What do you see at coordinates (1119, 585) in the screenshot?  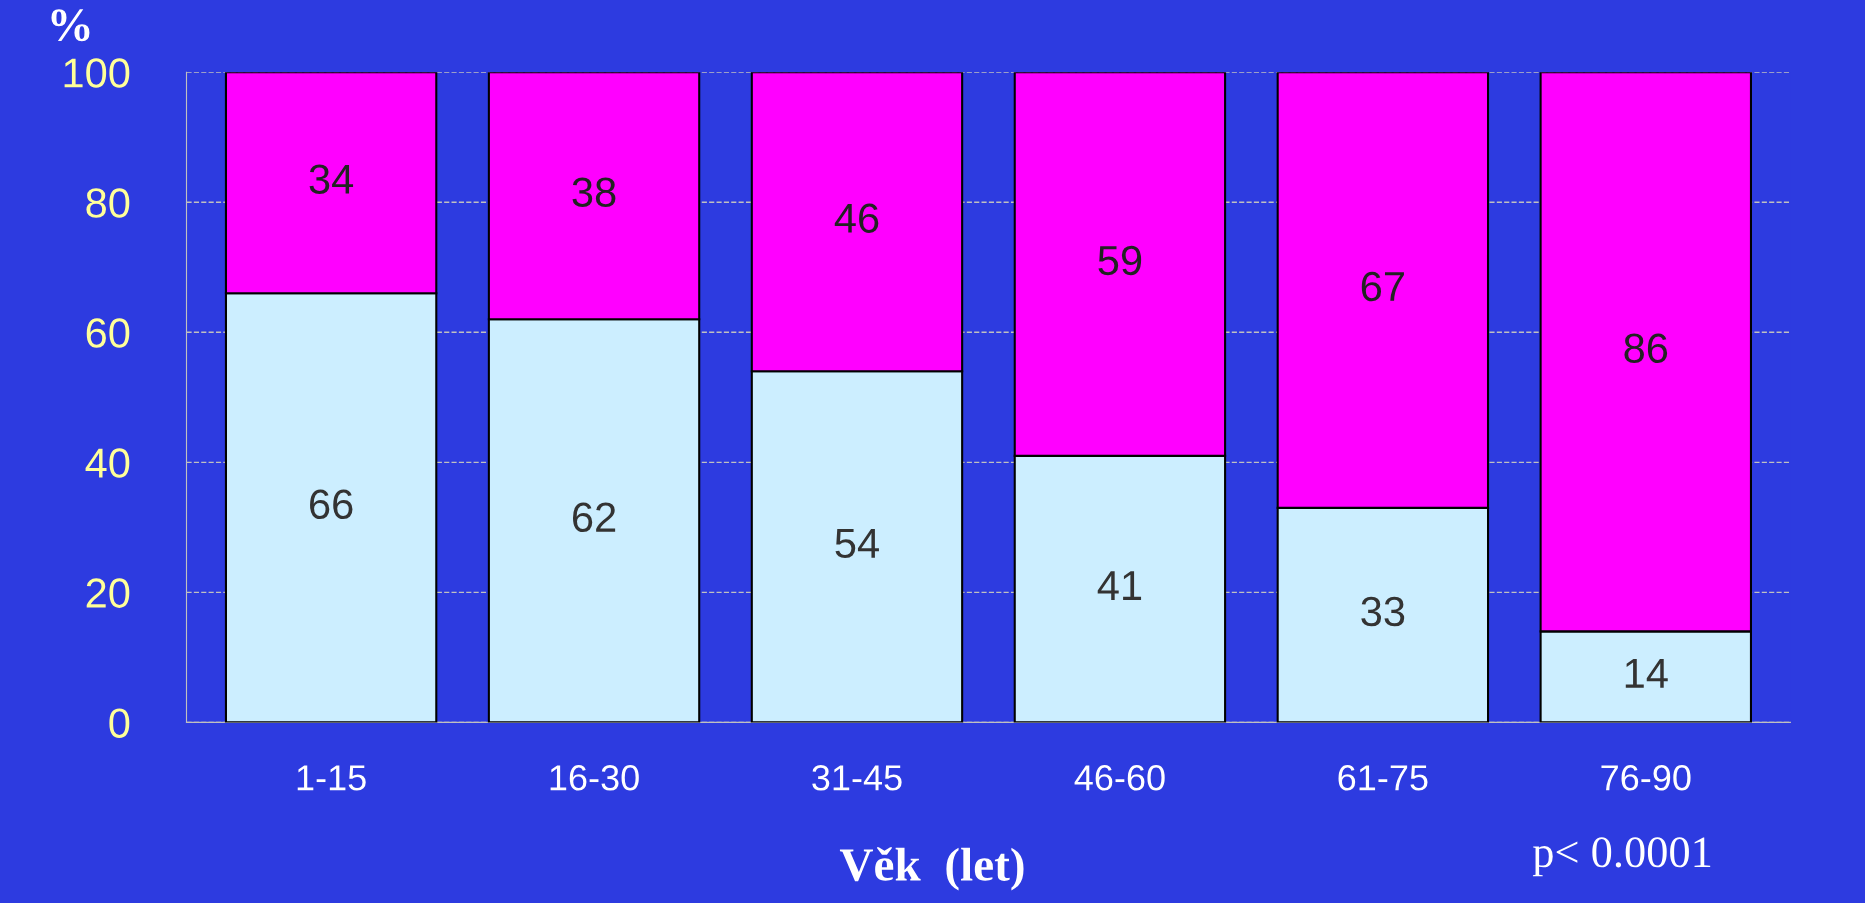 I see `data-label: 41` at bounding box center [1119, 585].